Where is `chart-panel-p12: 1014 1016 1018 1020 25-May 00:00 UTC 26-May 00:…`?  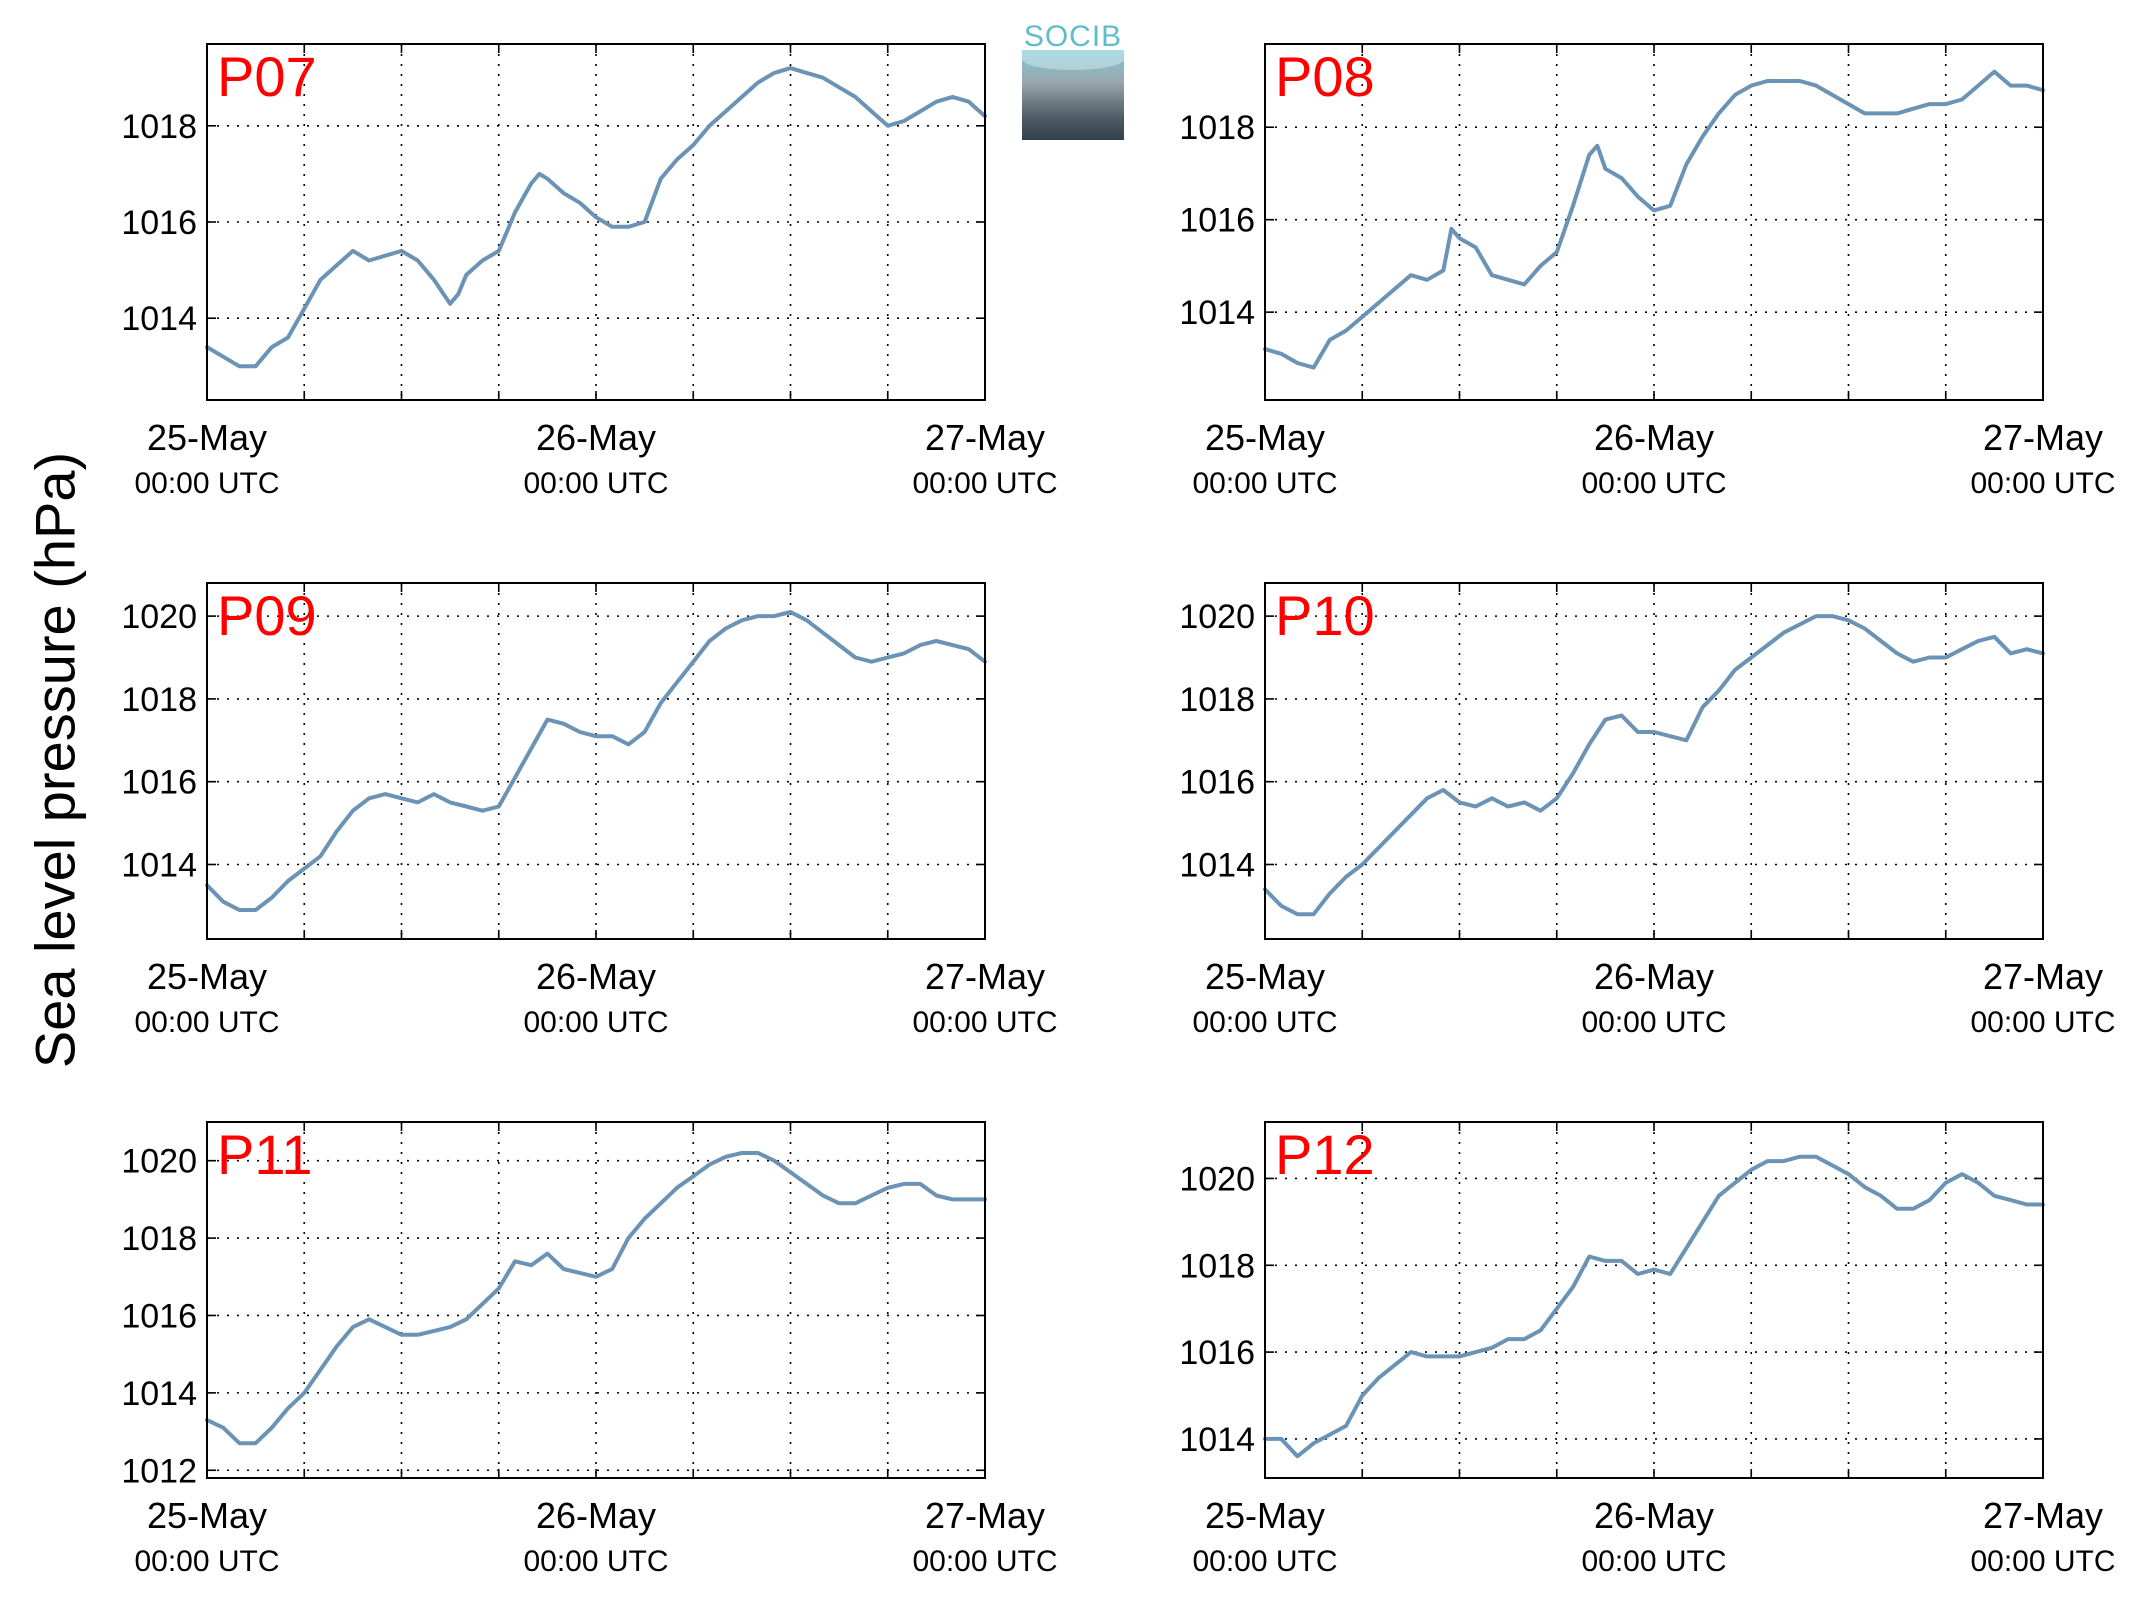 chart-panel-p12: 1014 1016 1018 1020 25-May 00:00 UTC 26-May 00:… is located at coordinates (1647, 1349).